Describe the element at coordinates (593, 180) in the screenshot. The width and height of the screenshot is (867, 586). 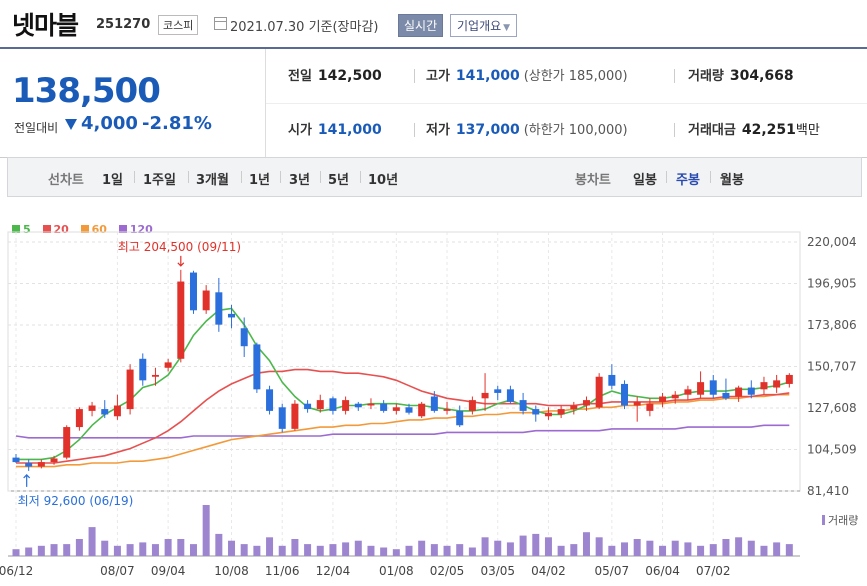
I see `candle-chart-label: 봉차트` at that location.